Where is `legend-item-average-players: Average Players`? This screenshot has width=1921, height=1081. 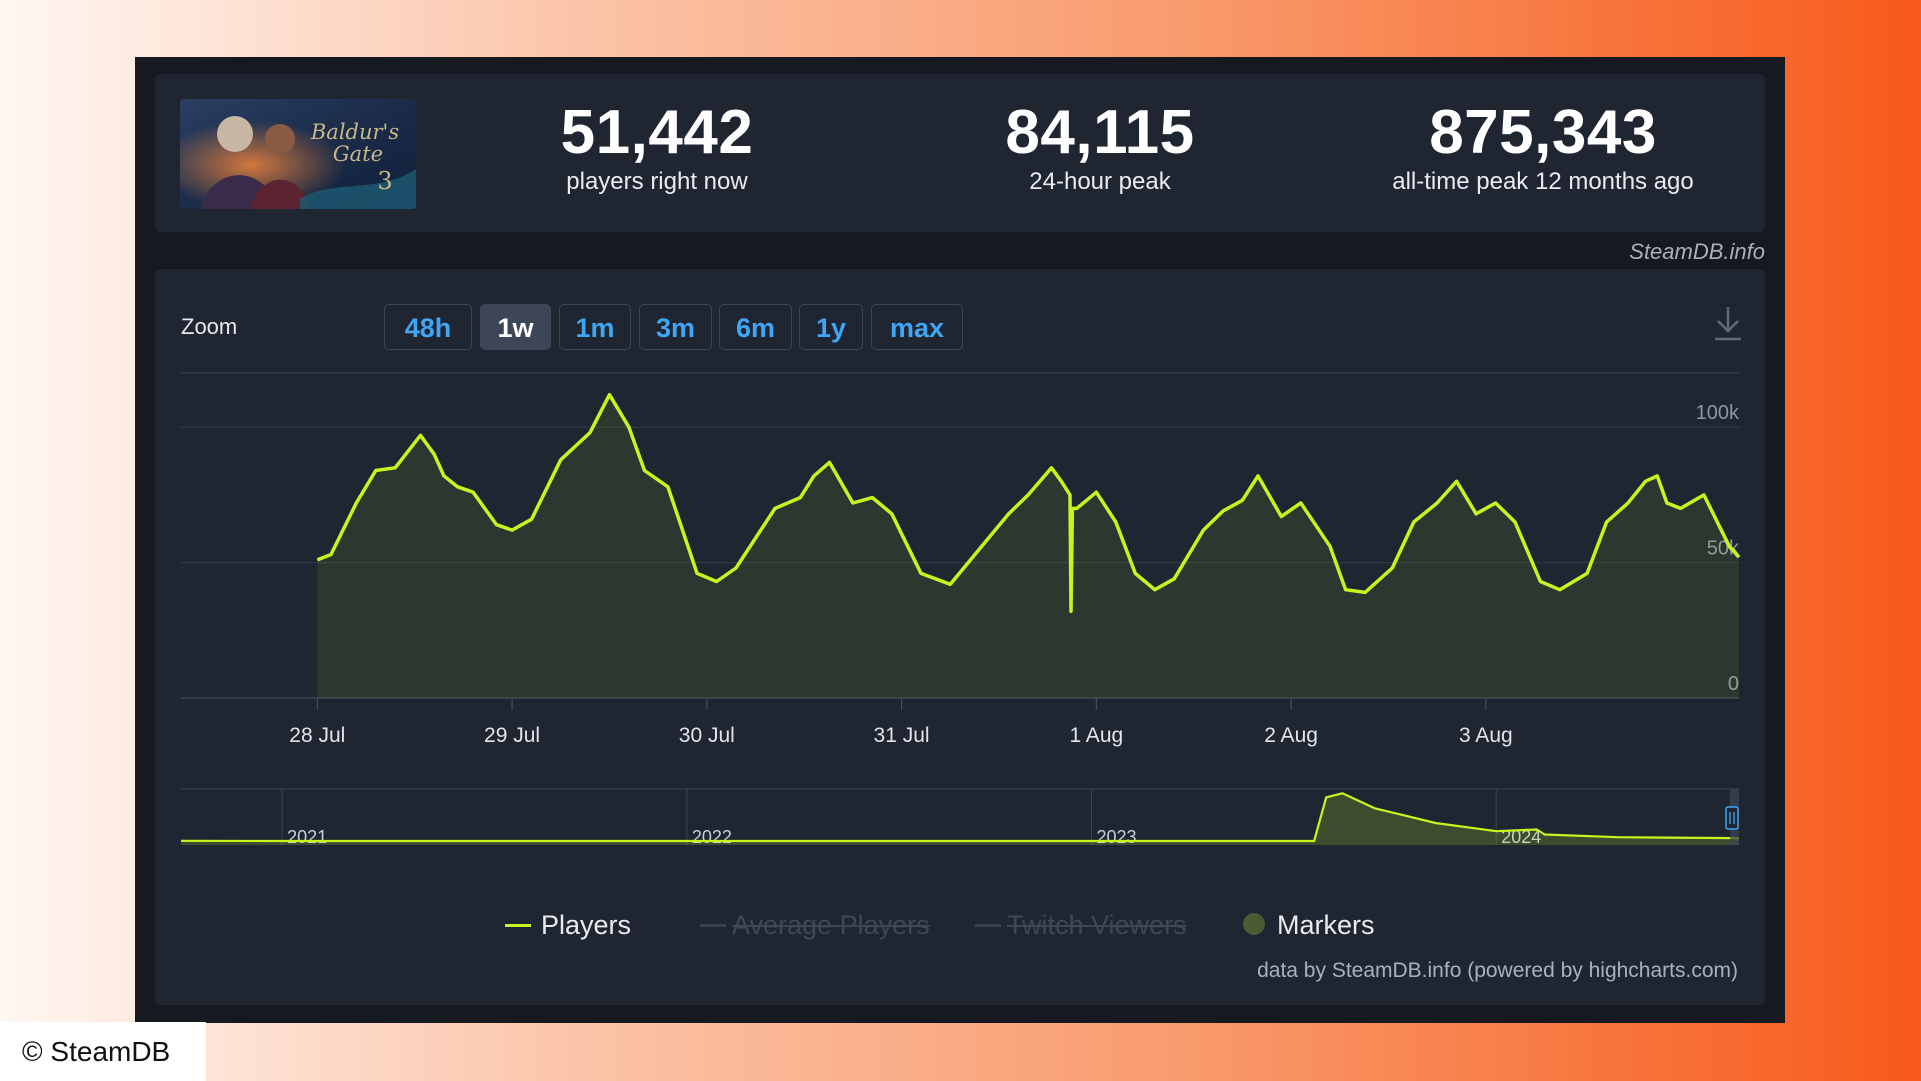
legend-item-average-players: Average Players is located at coordinates (815, 925).